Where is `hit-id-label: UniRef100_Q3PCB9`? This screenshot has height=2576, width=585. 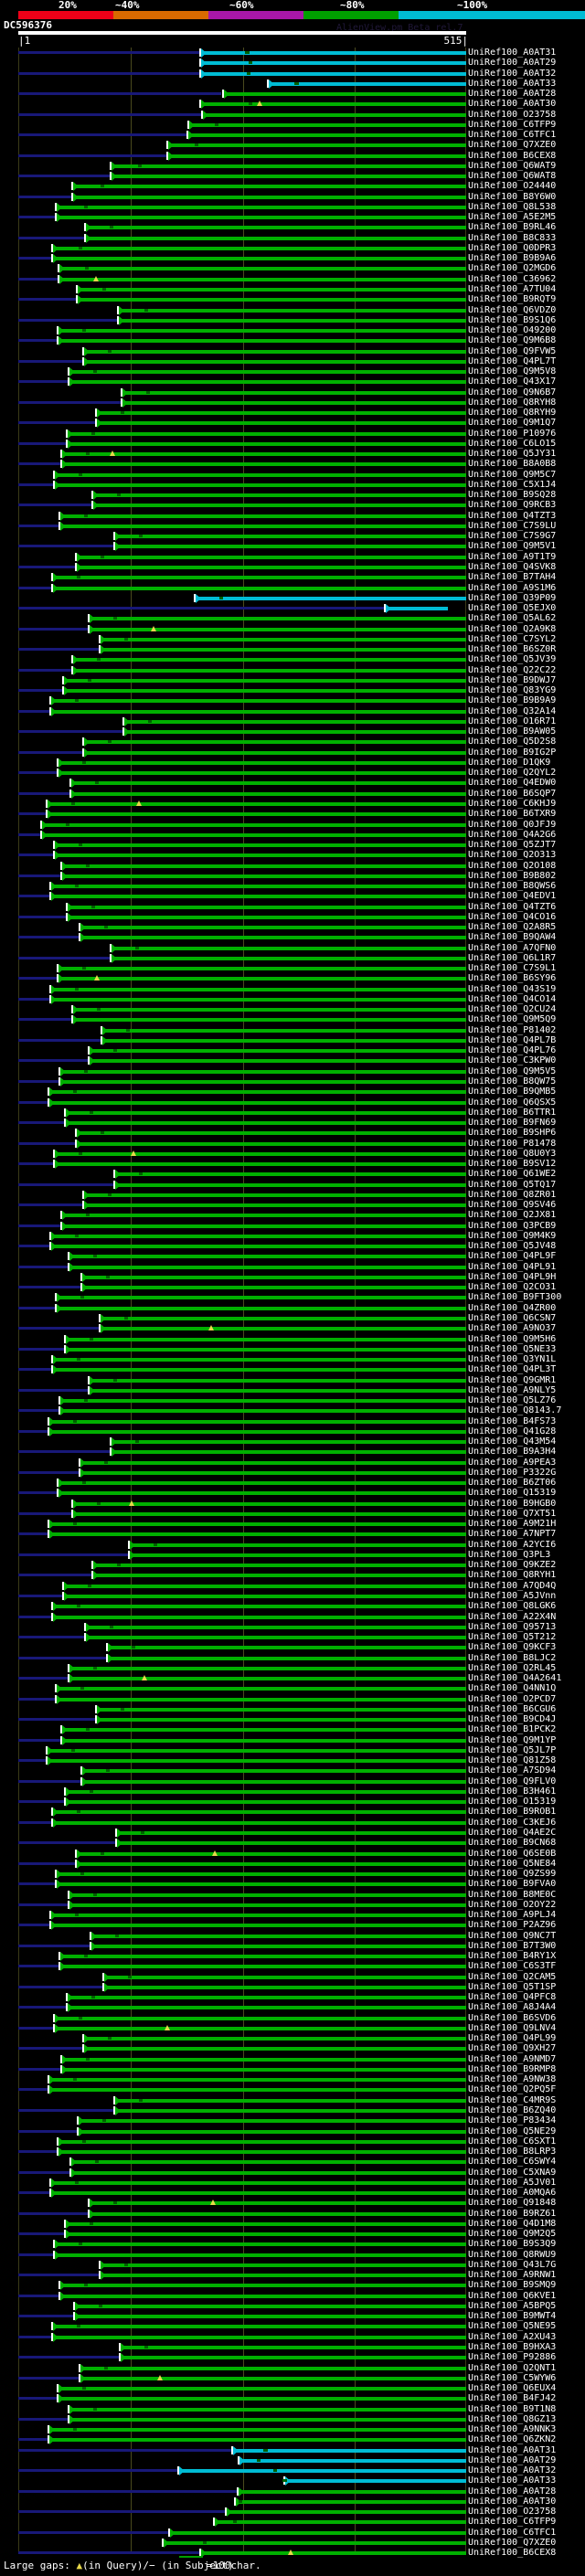
hit-id-label: UniRef100_Q3PCB9 is located at coordinates (512, 1226).